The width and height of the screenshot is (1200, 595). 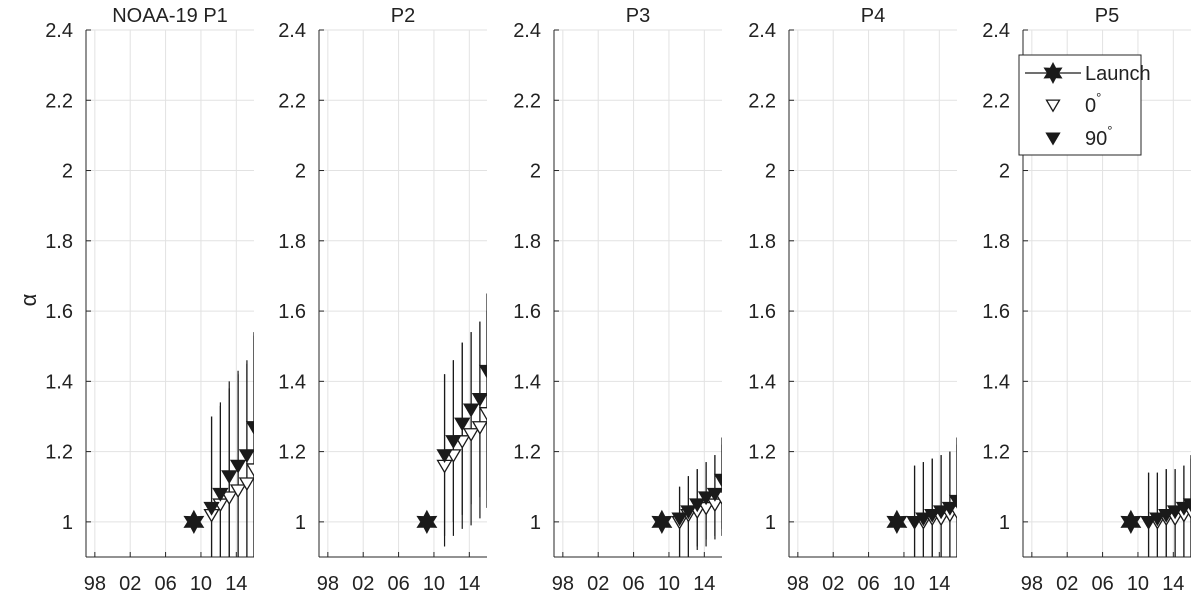 What do you see at coordinates (28, 299) in the screenshot?
I see `y-axis-label: α` at bounding box center [28, 299].